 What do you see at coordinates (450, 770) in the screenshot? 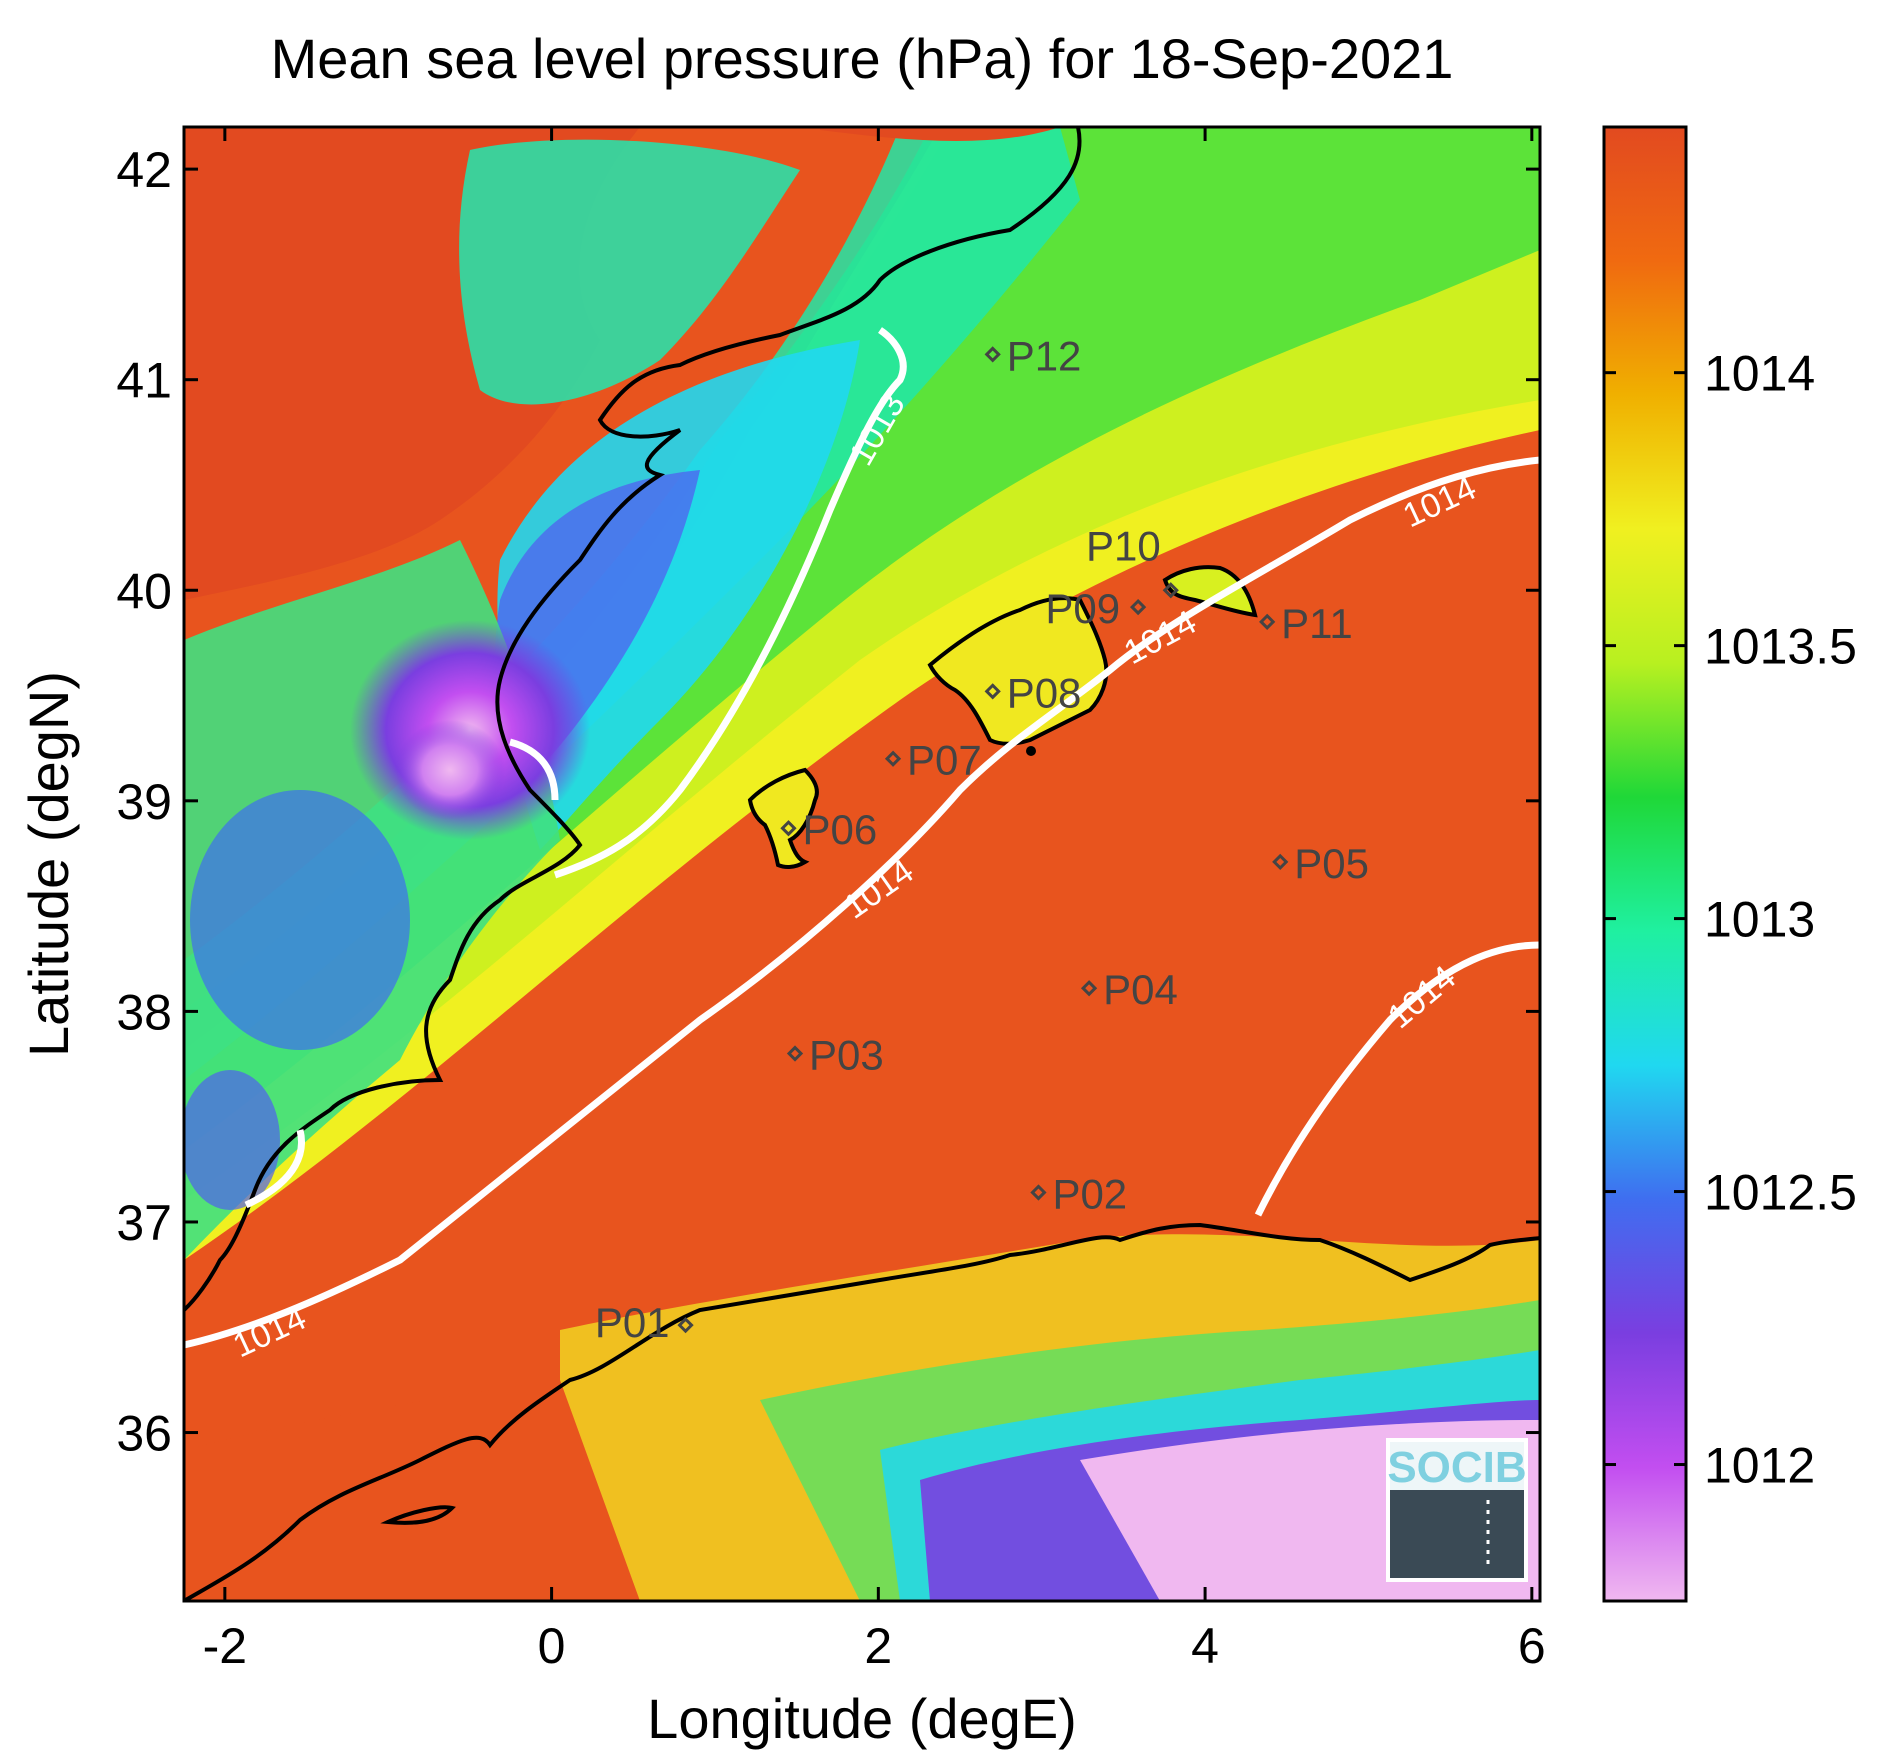
I see `valencia-low-pink` at bounding box center [450, 770].